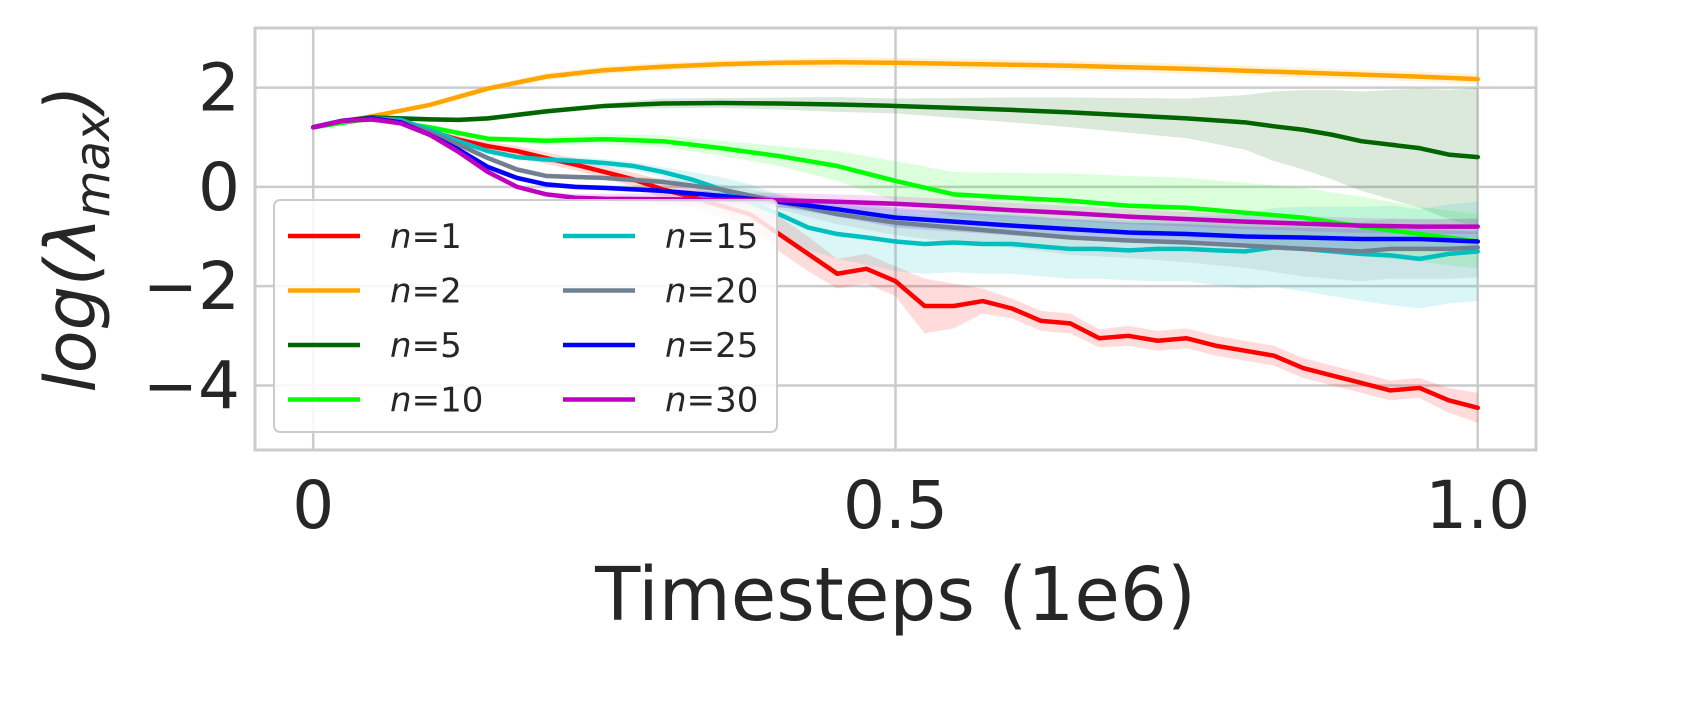 The width and height of the screenshot is (1706, 724). What do you see at coordinates (191, 237) in the screenshot?
I see `y-tick-labels: 2 0 −2 −4` at bounding box center [191, 237].